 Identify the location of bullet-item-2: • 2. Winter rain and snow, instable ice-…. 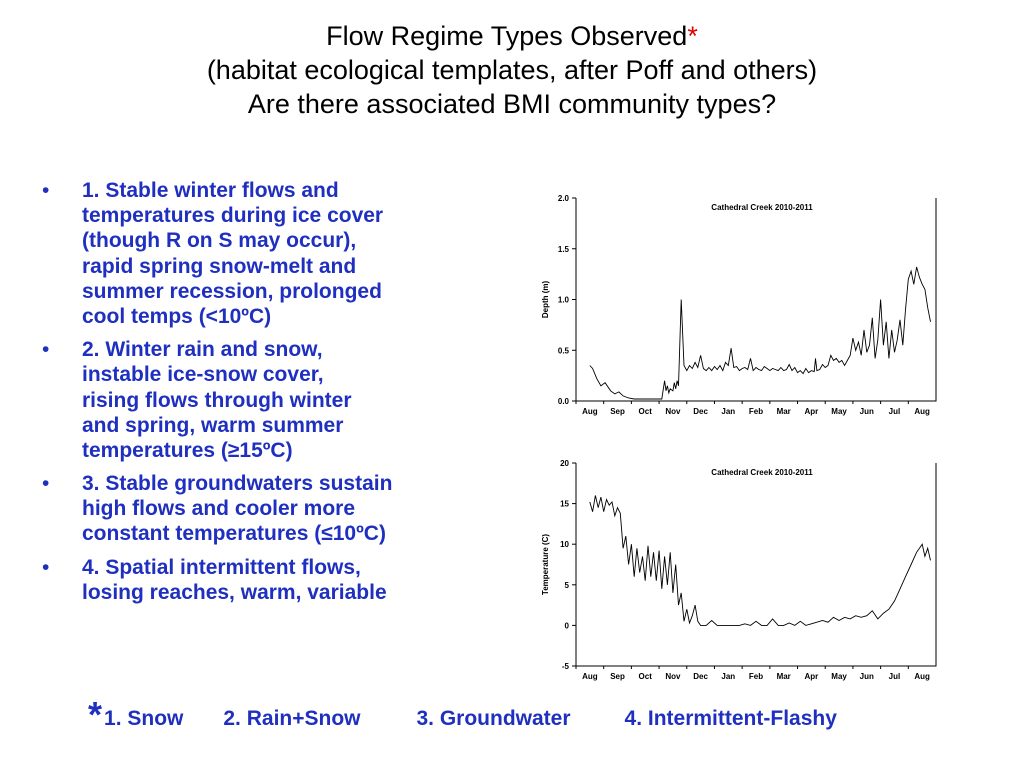
(276, 400).